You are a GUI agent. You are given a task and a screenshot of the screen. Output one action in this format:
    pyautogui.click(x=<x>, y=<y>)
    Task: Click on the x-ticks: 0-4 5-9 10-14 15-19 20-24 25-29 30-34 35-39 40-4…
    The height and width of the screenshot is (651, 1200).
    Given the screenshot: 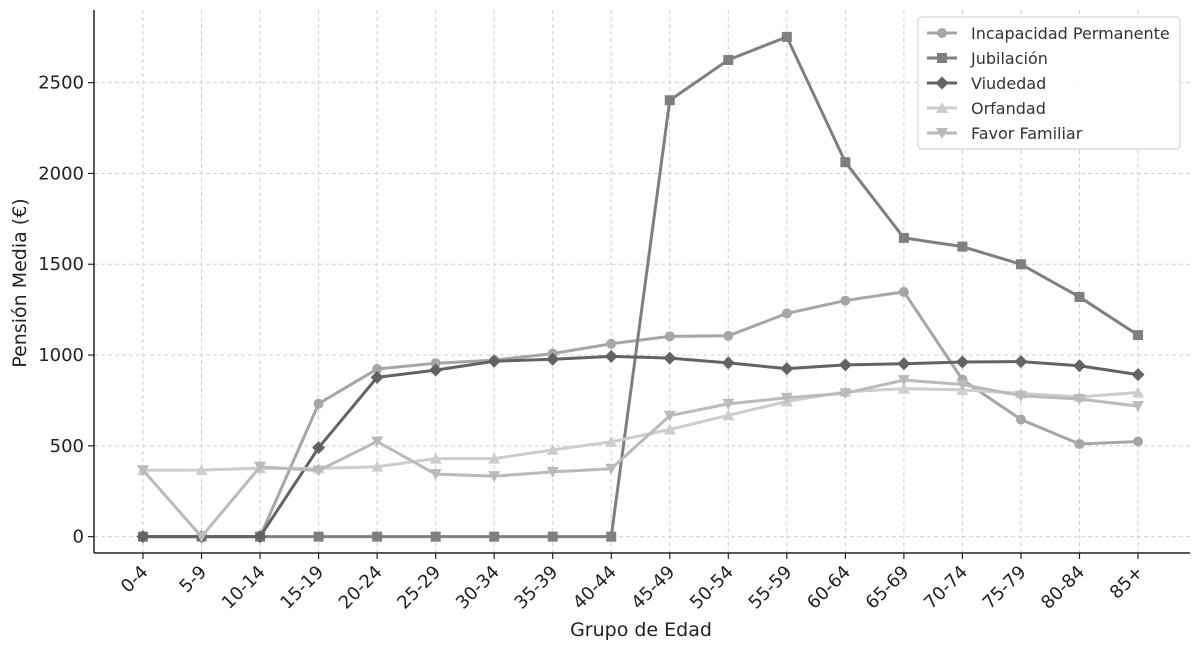 What is the action you would take?
    pyautogui.click(x=632, y=583)
    